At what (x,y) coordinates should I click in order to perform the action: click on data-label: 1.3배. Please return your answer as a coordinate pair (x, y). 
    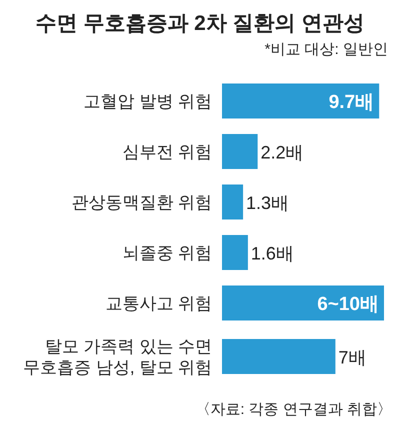
    Looking at the image, I should click on (268, 203).